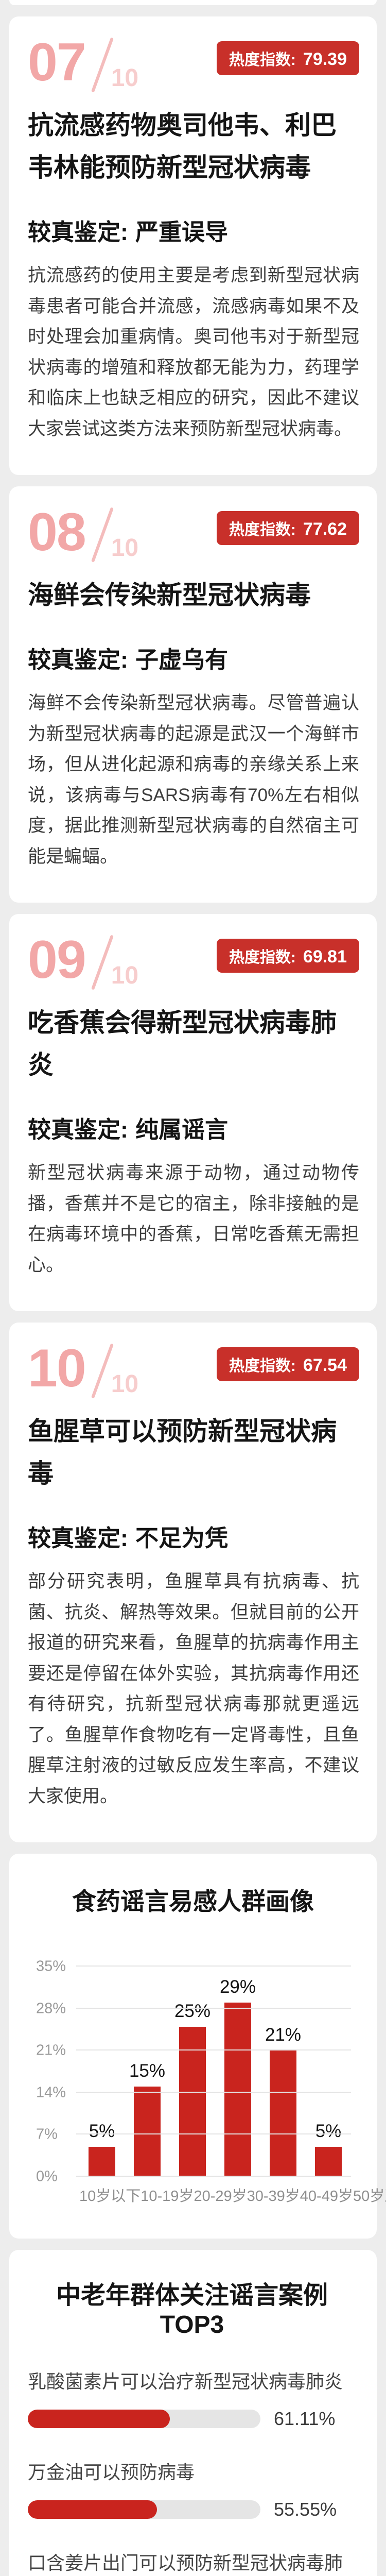  I want to click on verdict-row: 较真鉴定: 子虚乌有, so click(194, 657).